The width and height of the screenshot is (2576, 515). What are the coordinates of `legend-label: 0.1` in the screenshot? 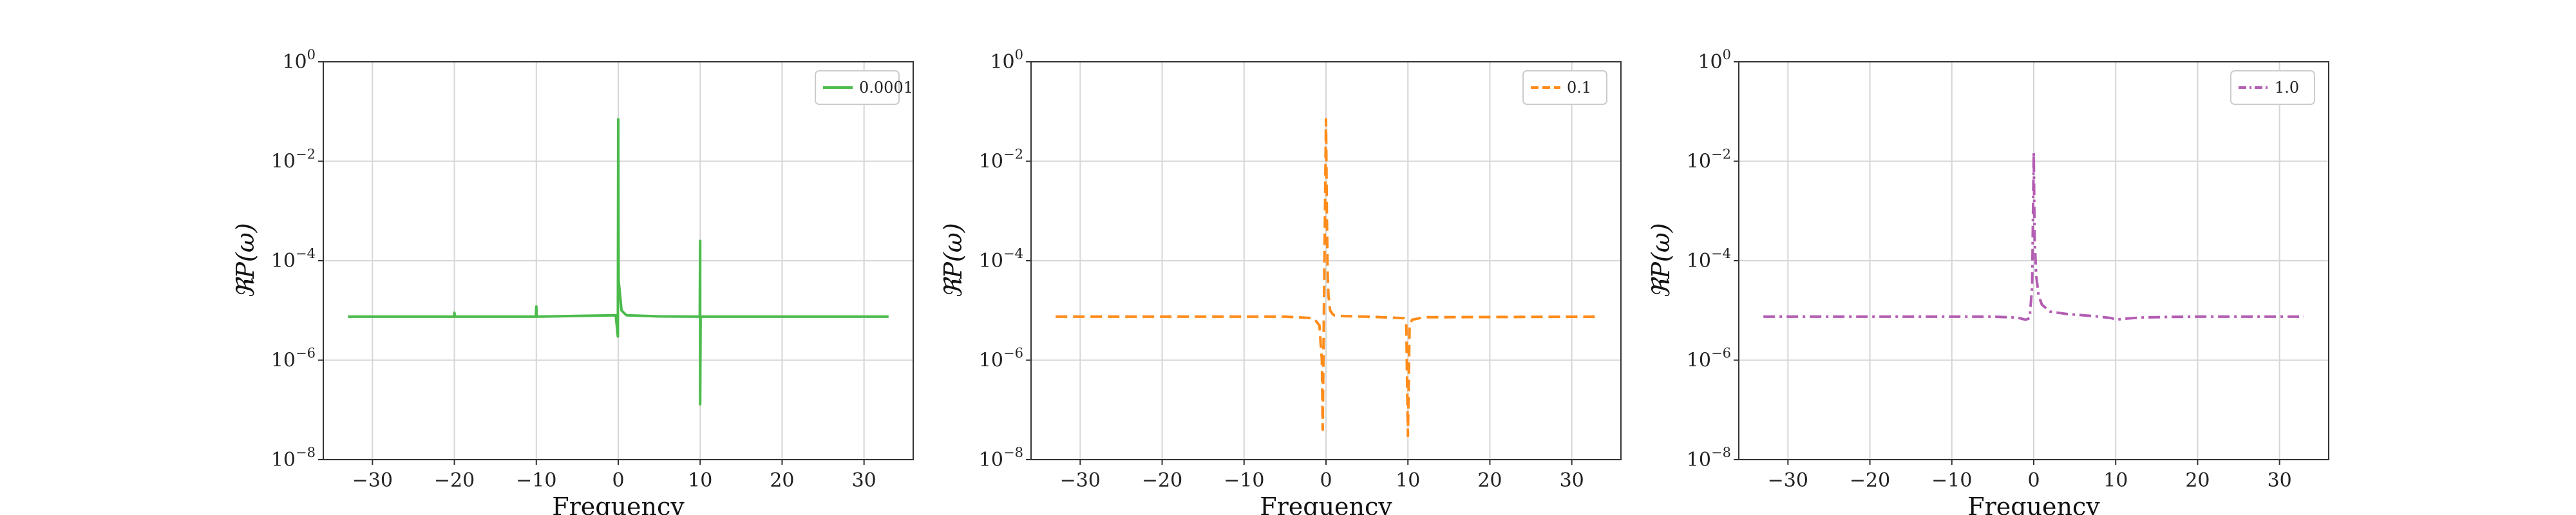 It's located at (1579, 88).